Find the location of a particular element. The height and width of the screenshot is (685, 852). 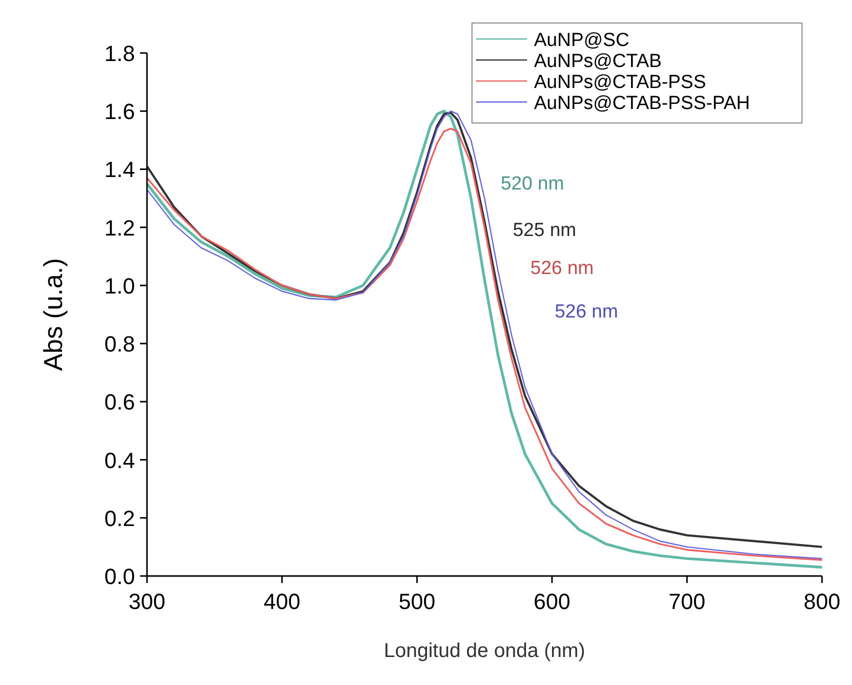

x-tick-label: 600 is located at coordinates (552, 601).